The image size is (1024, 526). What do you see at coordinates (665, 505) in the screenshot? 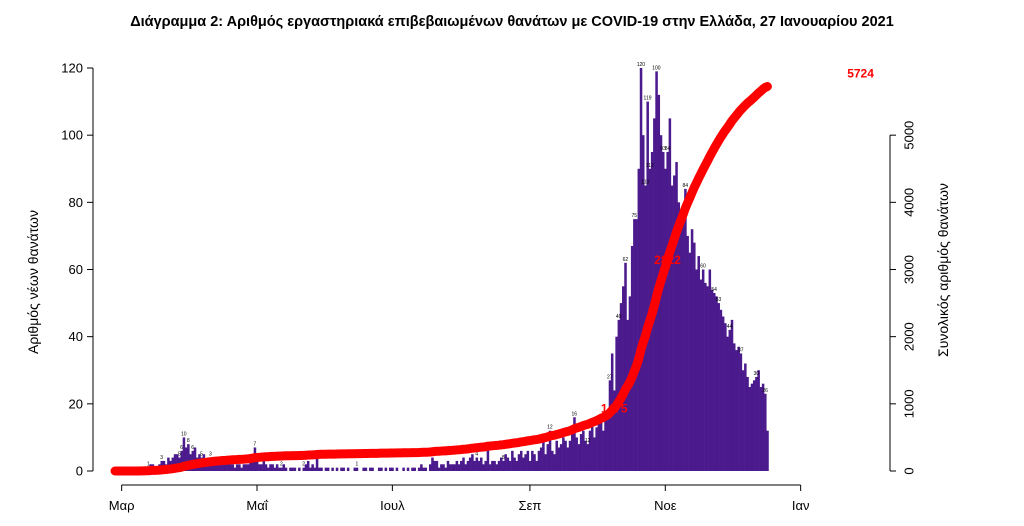
I see `x-tick-label-4: Νοε` at bounding box center [665, 505].